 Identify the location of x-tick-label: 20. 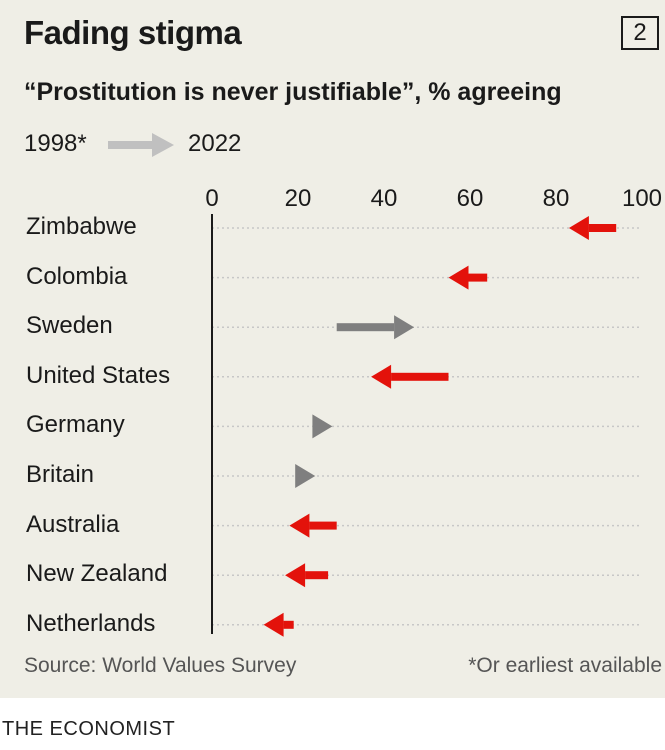
(298, 198).